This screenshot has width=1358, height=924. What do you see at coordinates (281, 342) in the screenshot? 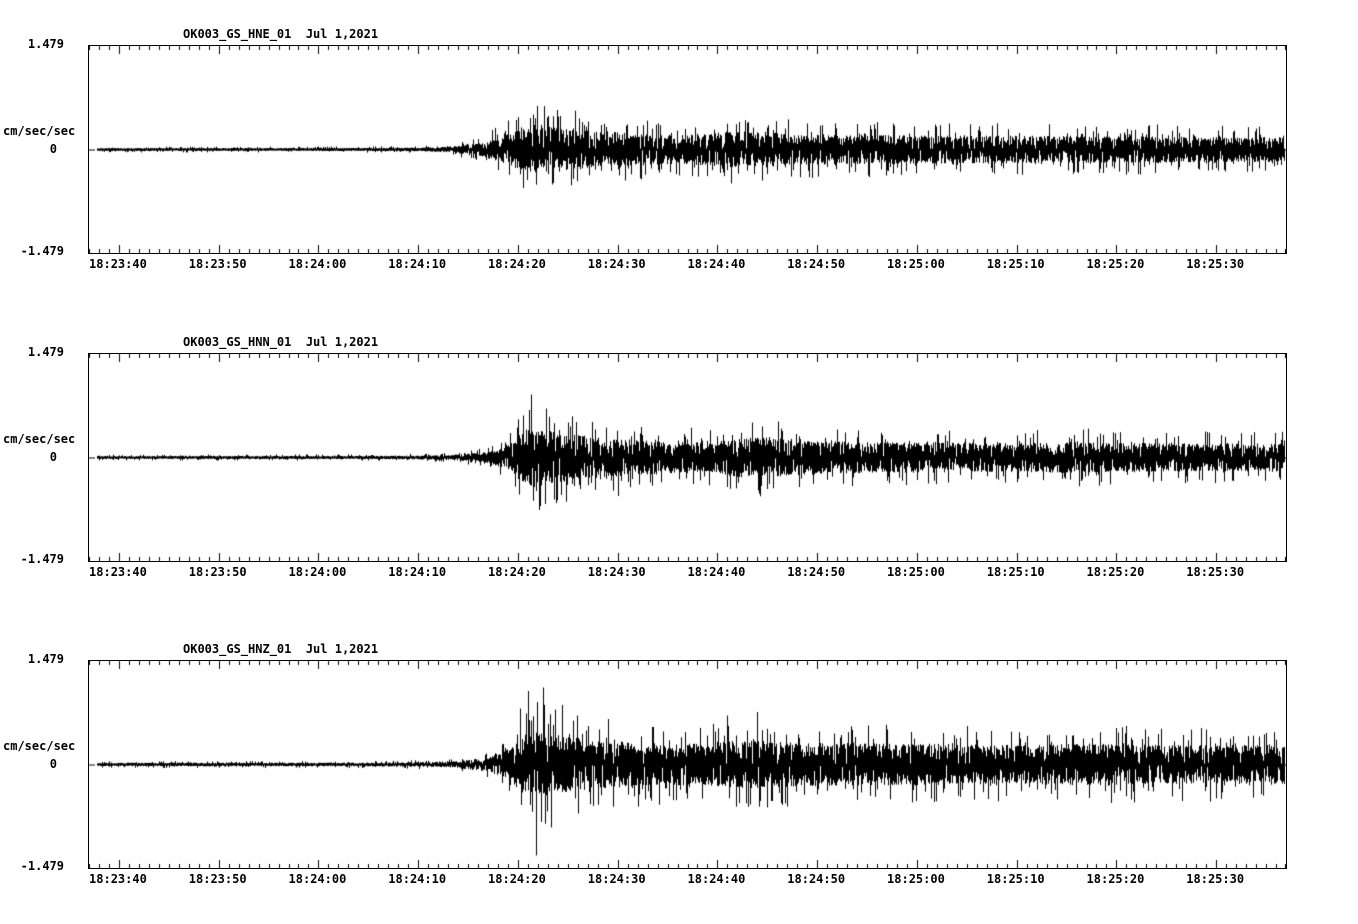
I see `panel-title: OK003_GS_HNN_01 Jul 1,2021` at bounding box center [281, 342].